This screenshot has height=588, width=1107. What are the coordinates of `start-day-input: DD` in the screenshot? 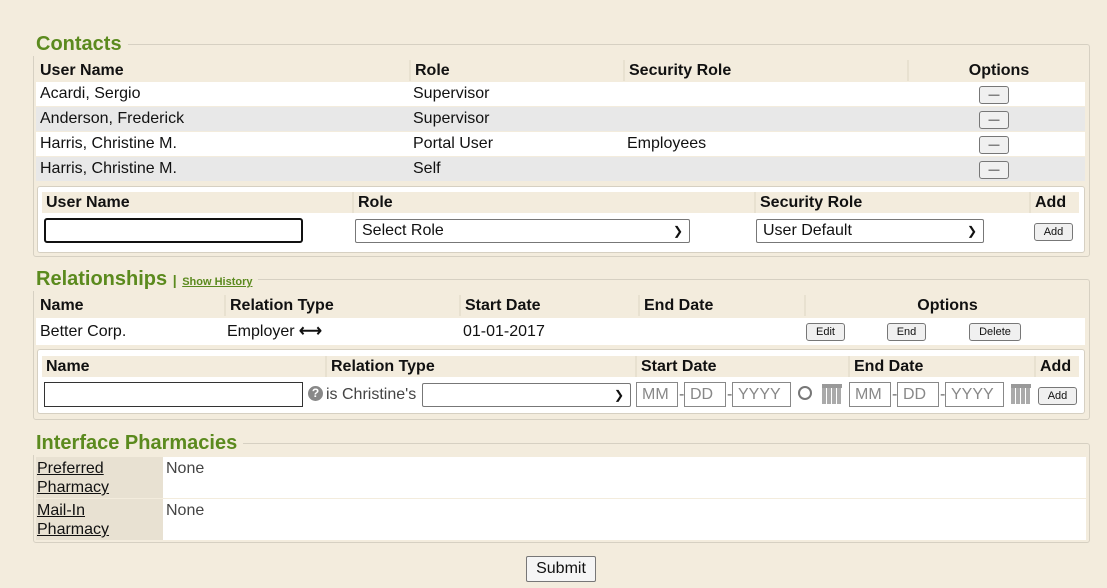 It's located at (705, 394).